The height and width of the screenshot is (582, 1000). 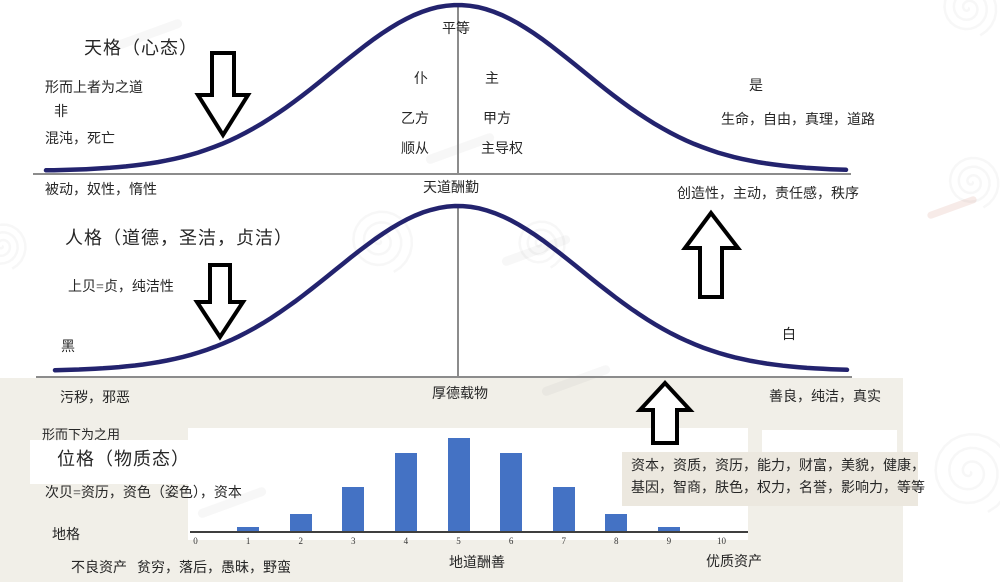 I want to click on assets-line2-label: 基因，智商，肤色，权力，名誉，影响力，等等, so click(x=778, y=488).